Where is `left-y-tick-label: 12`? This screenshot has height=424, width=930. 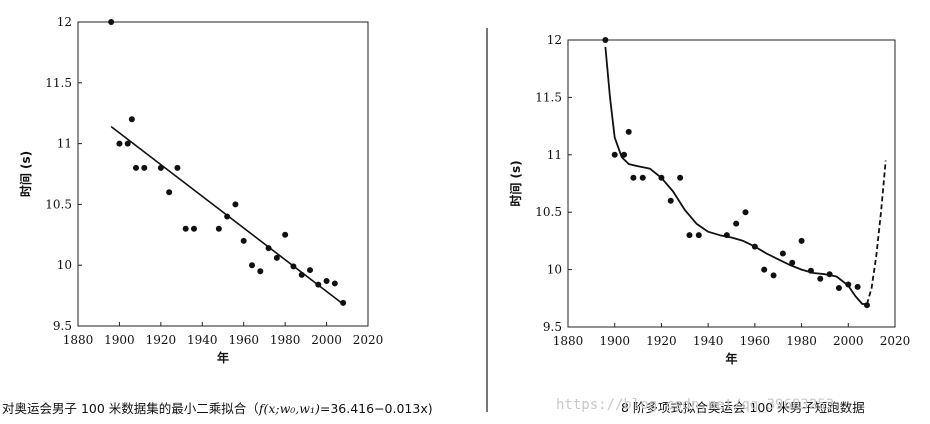
left-y-tick-label: 12 is located at coordinates (64, 22).